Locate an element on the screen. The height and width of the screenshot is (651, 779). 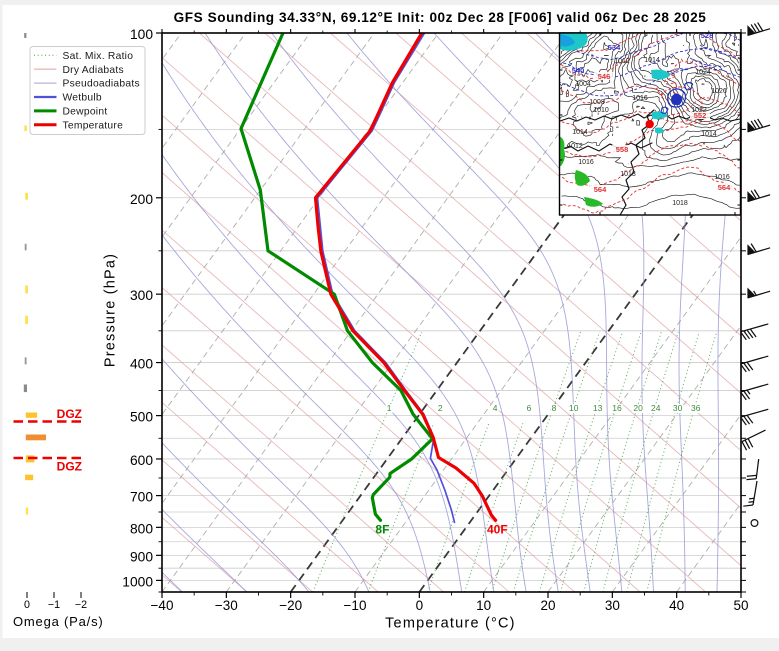
svg-text: −30 is located at coordinates (226, 605).